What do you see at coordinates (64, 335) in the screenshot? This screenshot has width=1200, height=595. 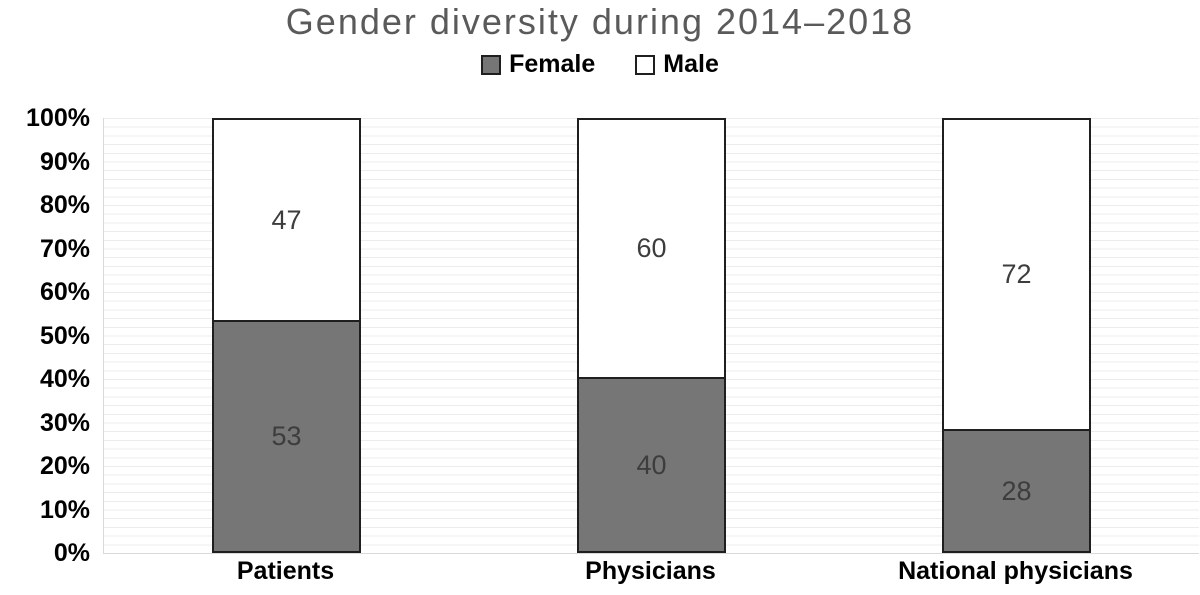 I see `y-tick-label: 50%` at bounding box center [64, 335].